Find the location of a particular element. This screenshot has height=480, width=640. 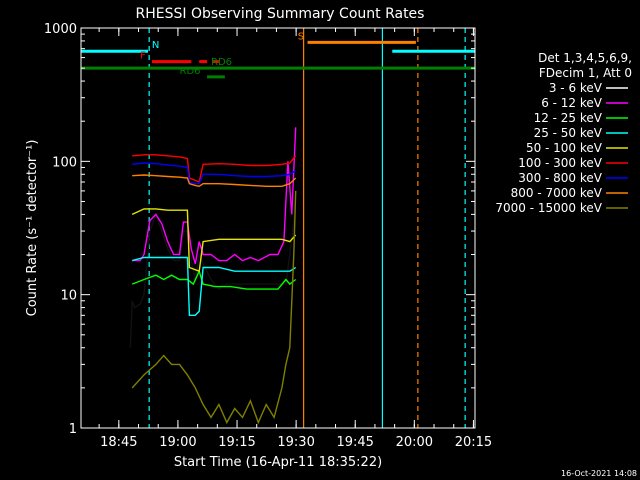

legend-header-0: Det 1,3,4,5,6,9, is located at coordinates (585, 58).